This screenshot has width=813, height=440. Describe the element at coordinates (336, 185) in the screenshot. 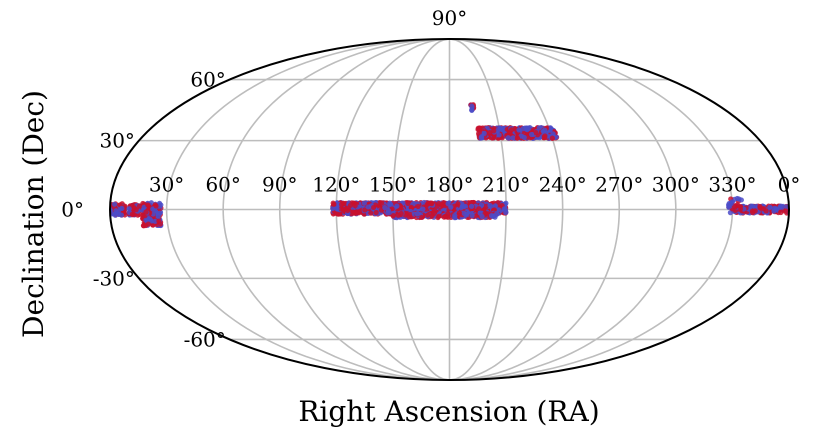

I see `x-tick-label: 120°` at that location.